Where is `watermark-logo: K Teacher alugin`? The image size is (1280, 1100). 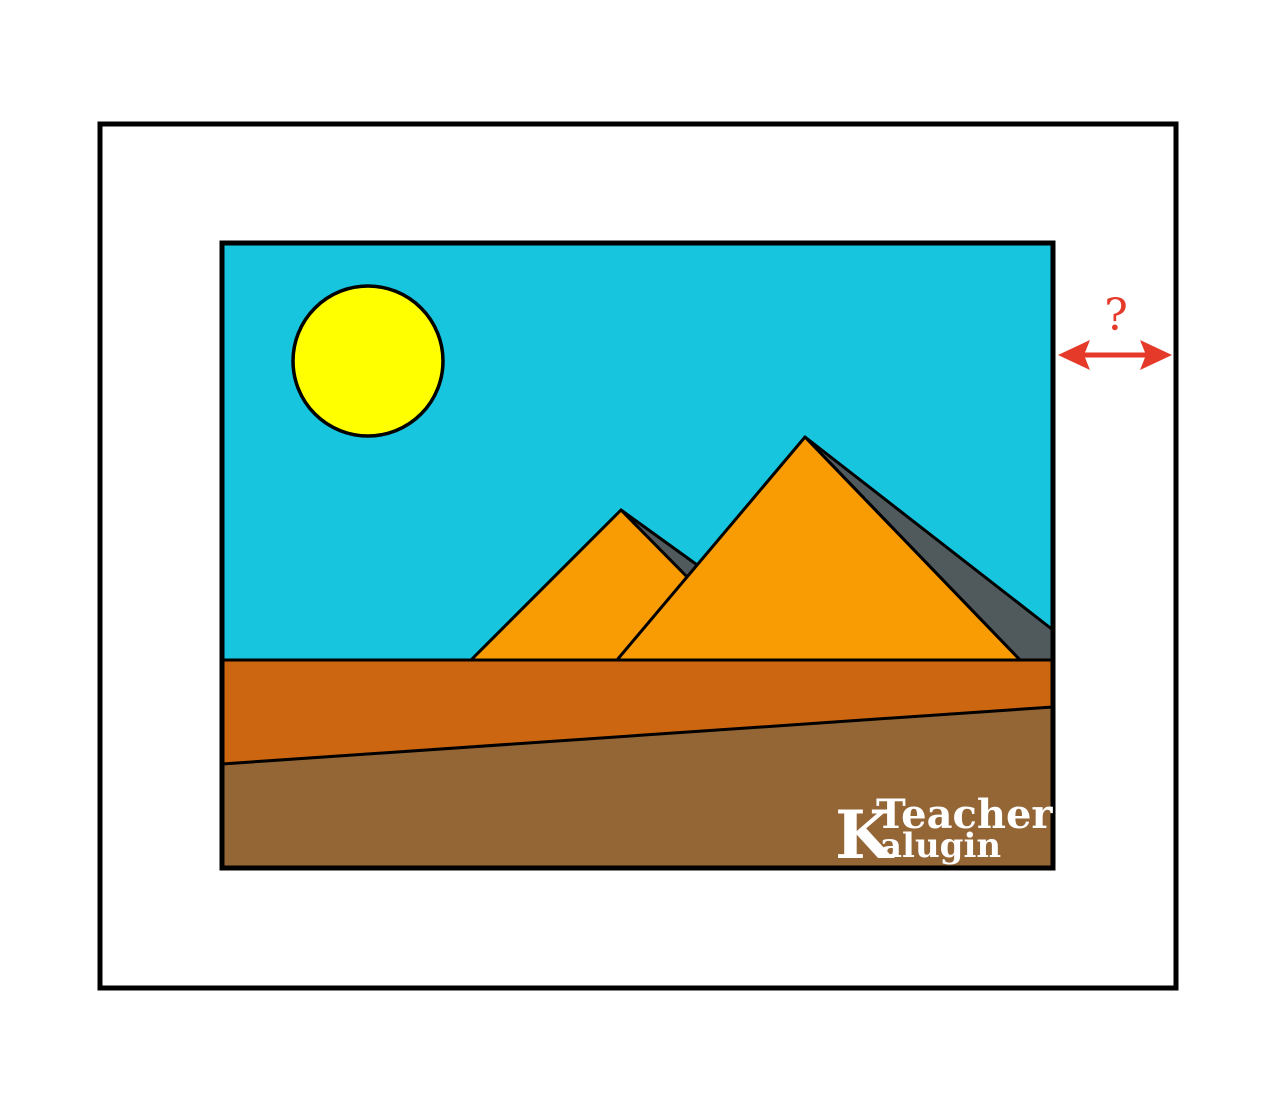
watermark-logo: K Teacher alugin is located at coordinates (944, 832).